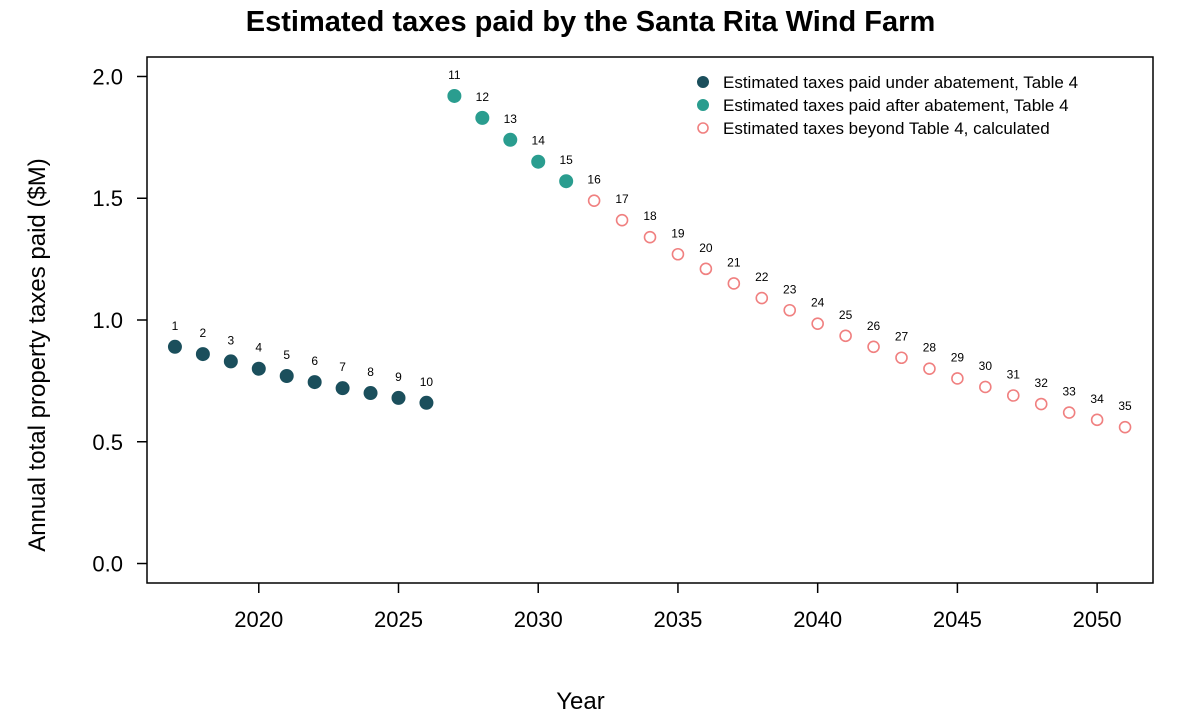  What do you see at coordinates (678, 233) in the screenshot?
I see `data-label: 19` at bounding box center [678, 233].